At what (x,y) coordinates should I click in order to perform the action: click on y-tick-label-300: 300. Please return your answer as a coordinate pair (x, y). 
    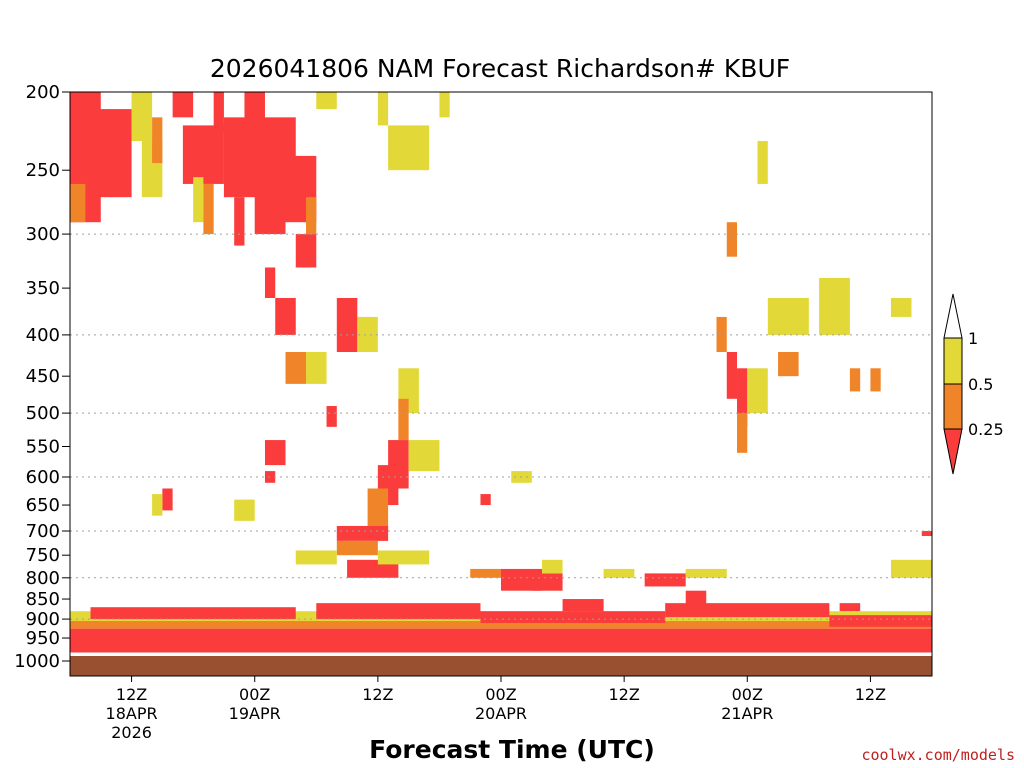
    Looking at the image, I should click on (43, 234).